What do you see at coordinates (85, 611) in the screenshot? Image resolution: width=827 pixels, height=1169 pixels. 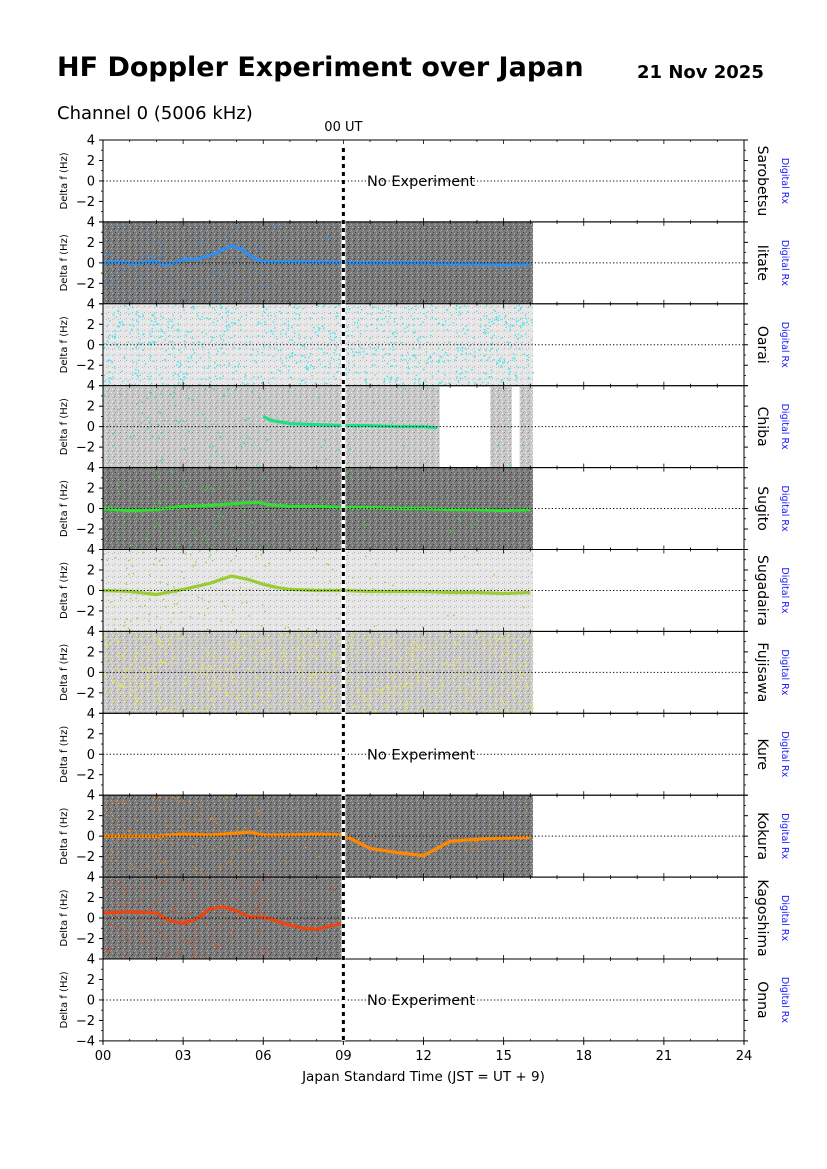 I see `y-tick-label: −2` at bounding box center [85, 611].